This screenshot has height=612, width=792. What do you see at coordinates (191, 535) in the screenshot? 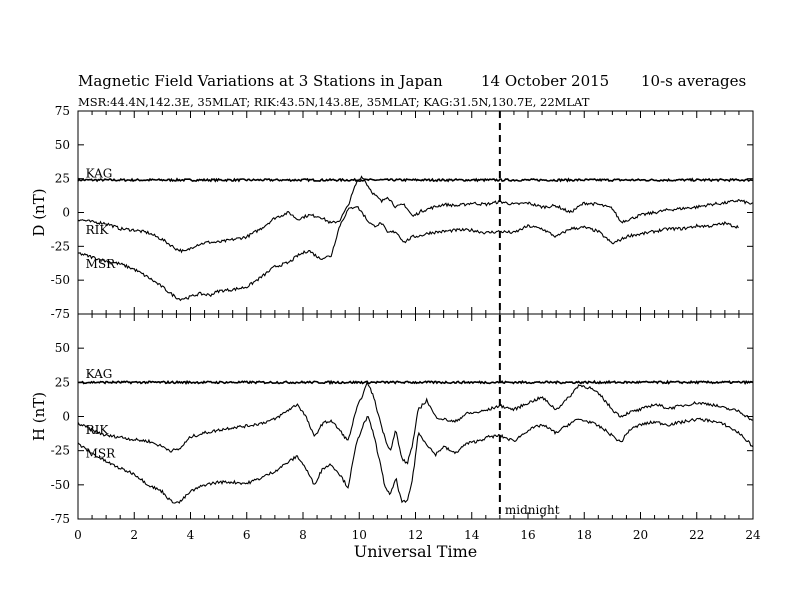
I see `x-tick-label: 4` at bounding box center [191, 535].